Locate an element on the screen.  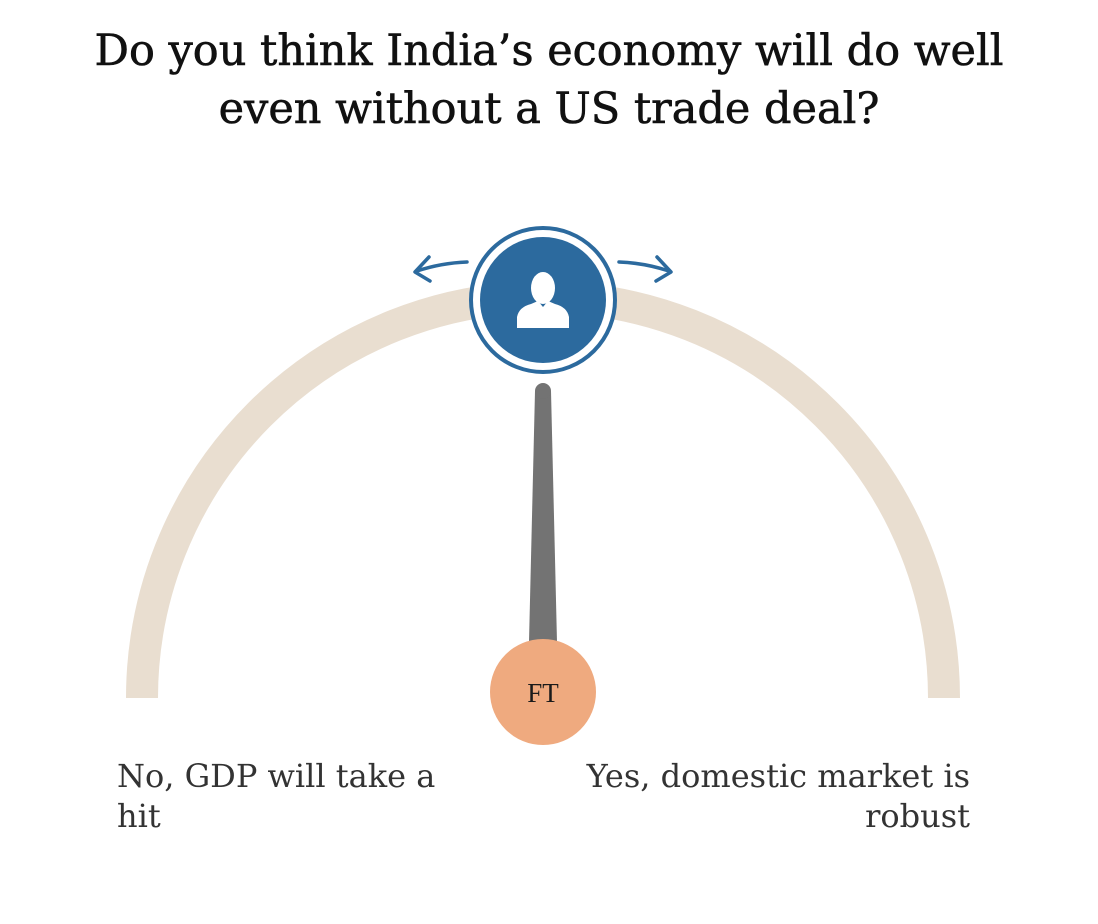
ft-badge-label: FT is located at coordinates (543, 693).